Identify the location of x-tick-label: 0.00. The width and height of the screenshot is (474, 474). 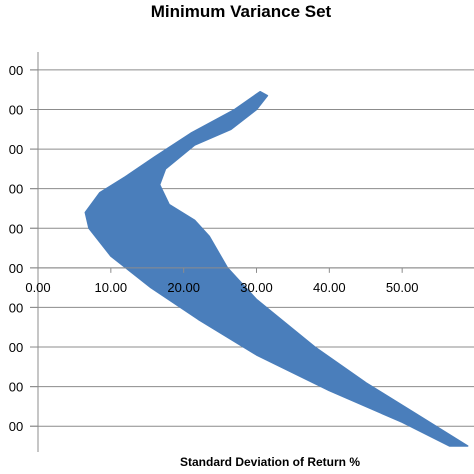
(37, 287).